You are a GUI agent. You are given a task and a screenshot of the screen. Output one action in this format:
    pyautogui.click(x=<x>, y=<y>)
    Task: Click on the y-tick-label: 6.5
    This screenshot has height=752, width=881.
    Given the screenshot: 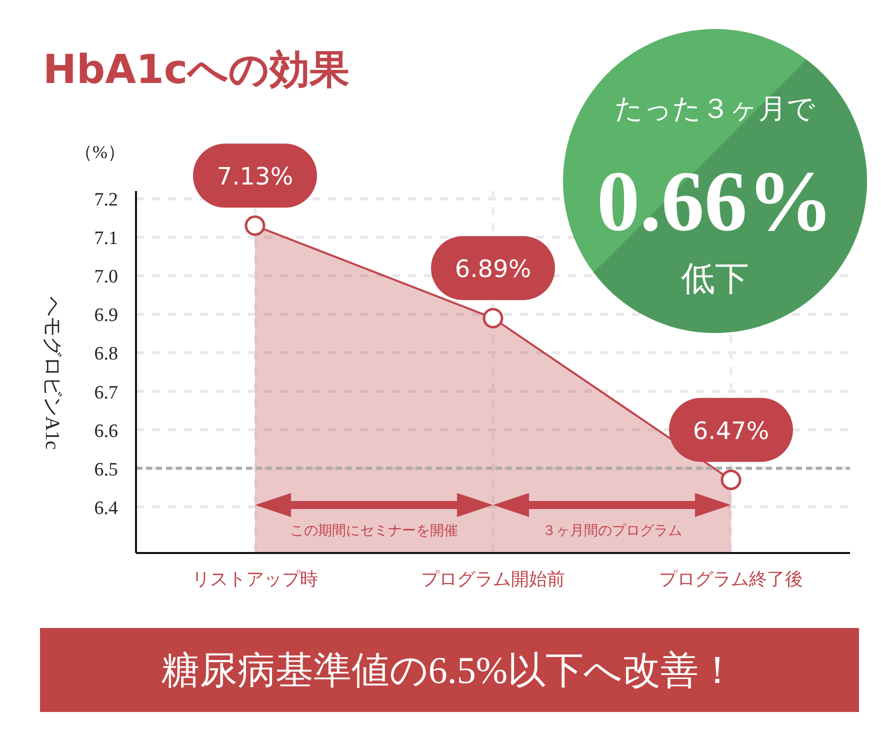 What is the action you would take?
    pyautogui.click(x=106, y=469)
    